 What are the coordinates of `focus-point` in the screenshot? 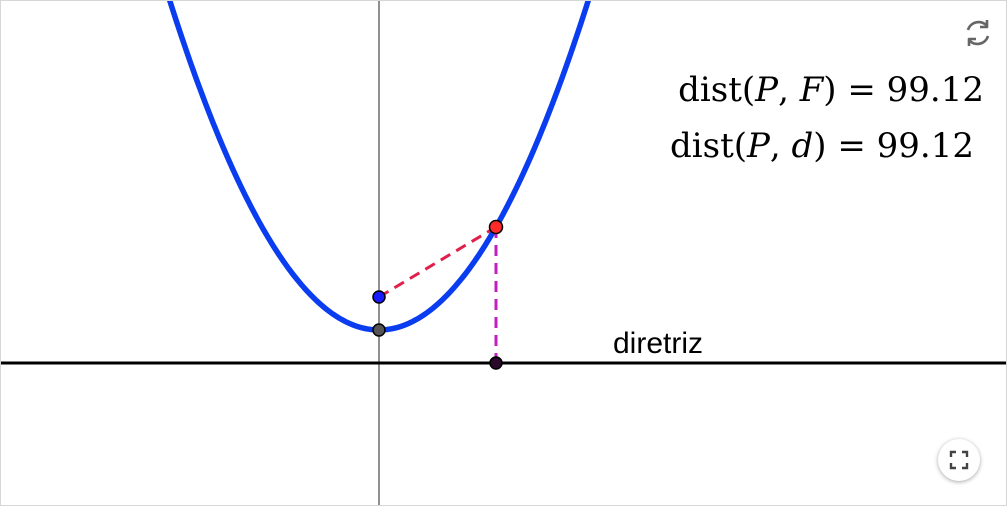 It's located at (379, 297).